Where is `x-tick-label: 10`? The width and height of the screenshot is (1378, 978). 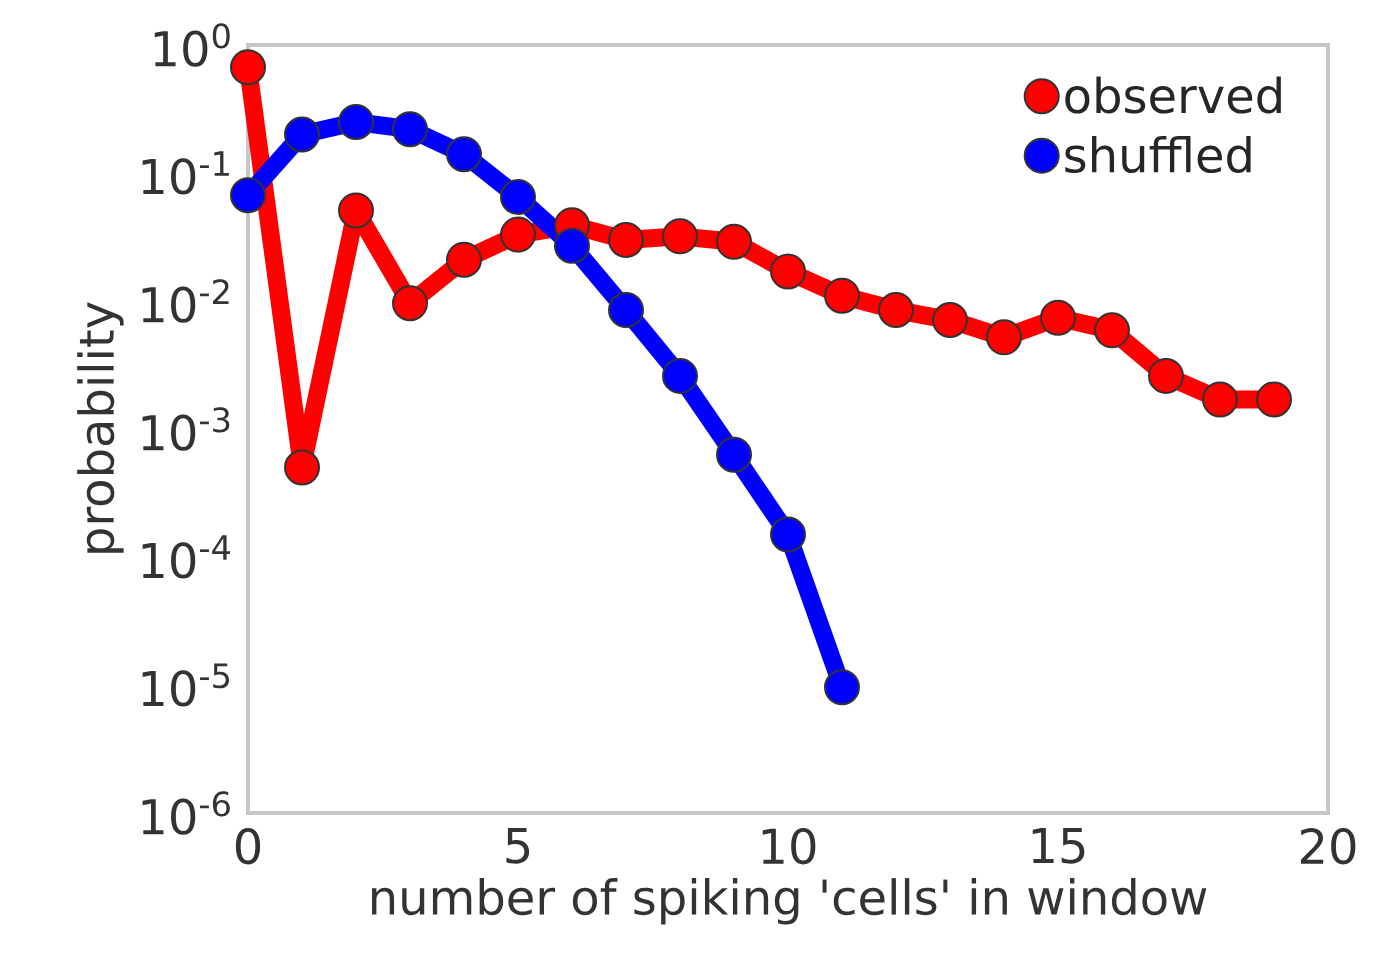
x-tick-label: 10 is located at coordinates (789, 846).